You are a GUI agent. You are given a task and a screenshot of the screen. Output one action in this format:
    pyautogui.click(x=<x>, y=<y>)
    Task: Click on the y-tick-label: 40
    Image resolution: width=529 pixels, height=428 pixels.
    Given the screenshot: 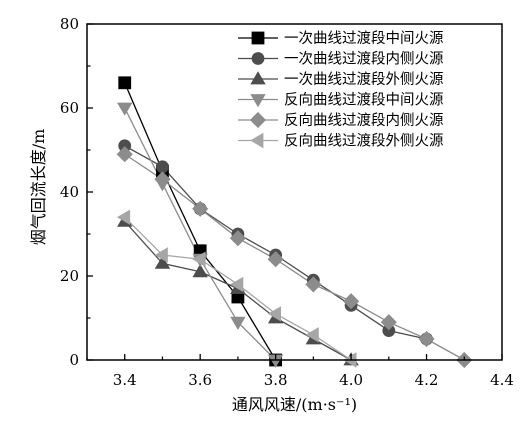 What is the action you would take?
    pyautogui.click(x=69, y=192)
    